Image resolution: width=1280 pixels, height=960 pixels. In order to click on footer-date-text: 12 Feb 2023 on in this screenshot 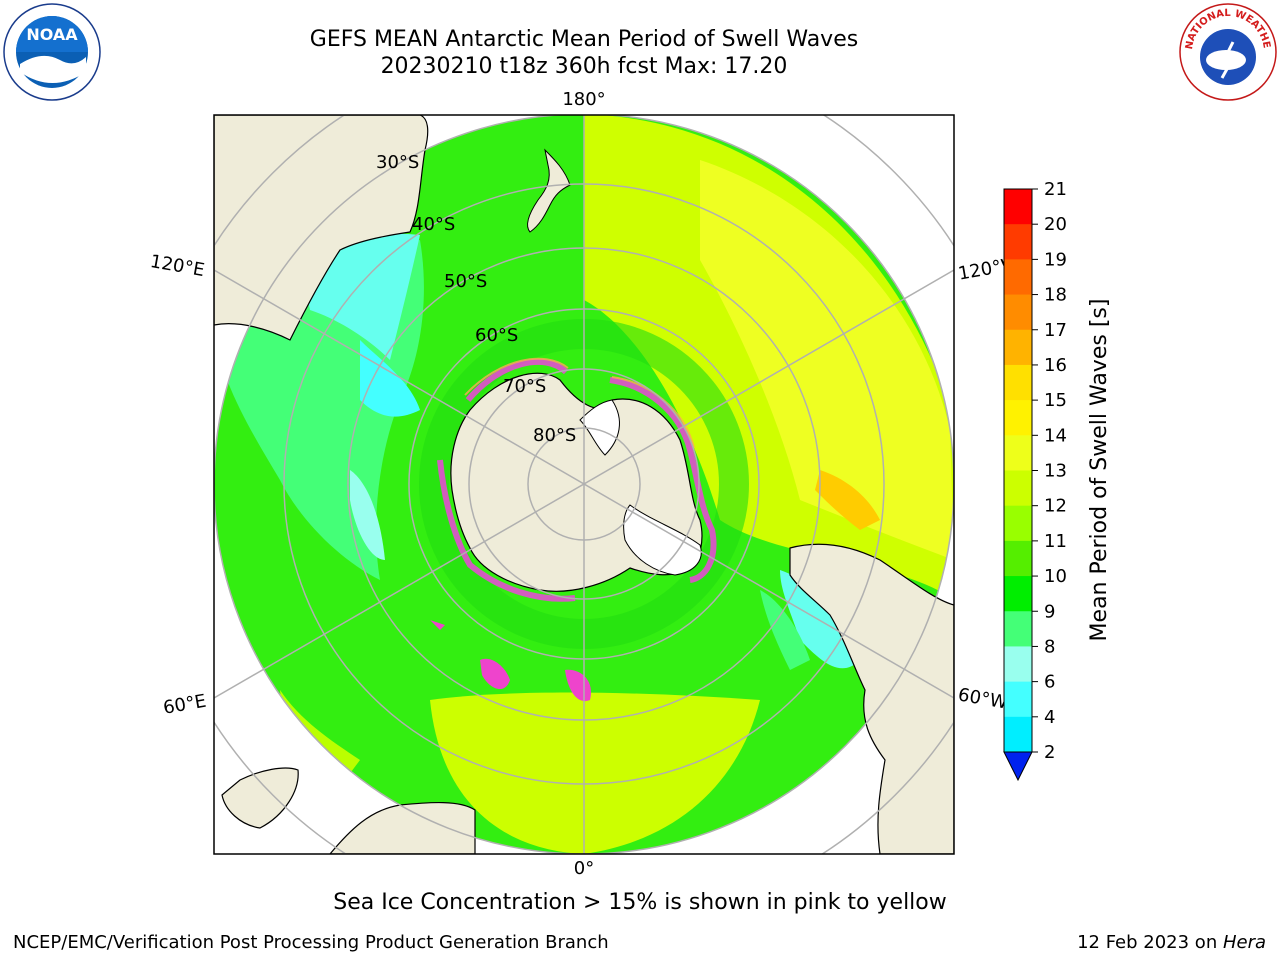, I will do `click(1150, 942)`.